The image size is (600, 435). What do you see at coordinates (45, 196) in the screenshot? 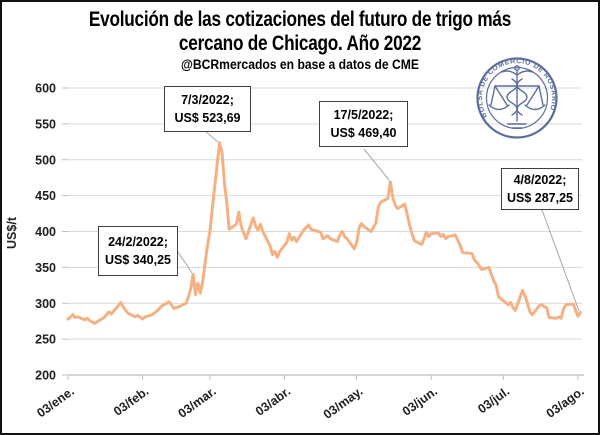
I see `y-axis-tick-label: 450` at bounding box center [45, 196].